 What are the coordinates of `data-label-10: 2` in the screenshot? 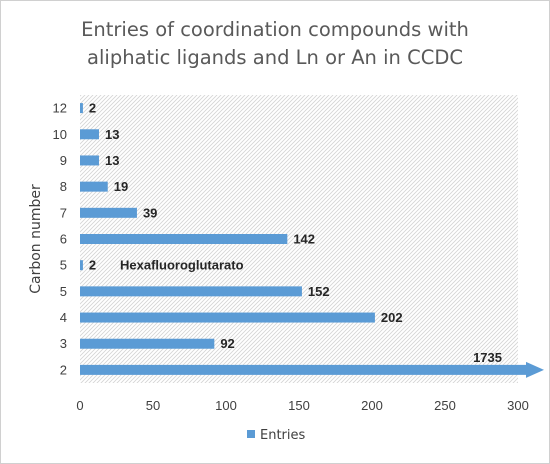 It's located at (92, 108).